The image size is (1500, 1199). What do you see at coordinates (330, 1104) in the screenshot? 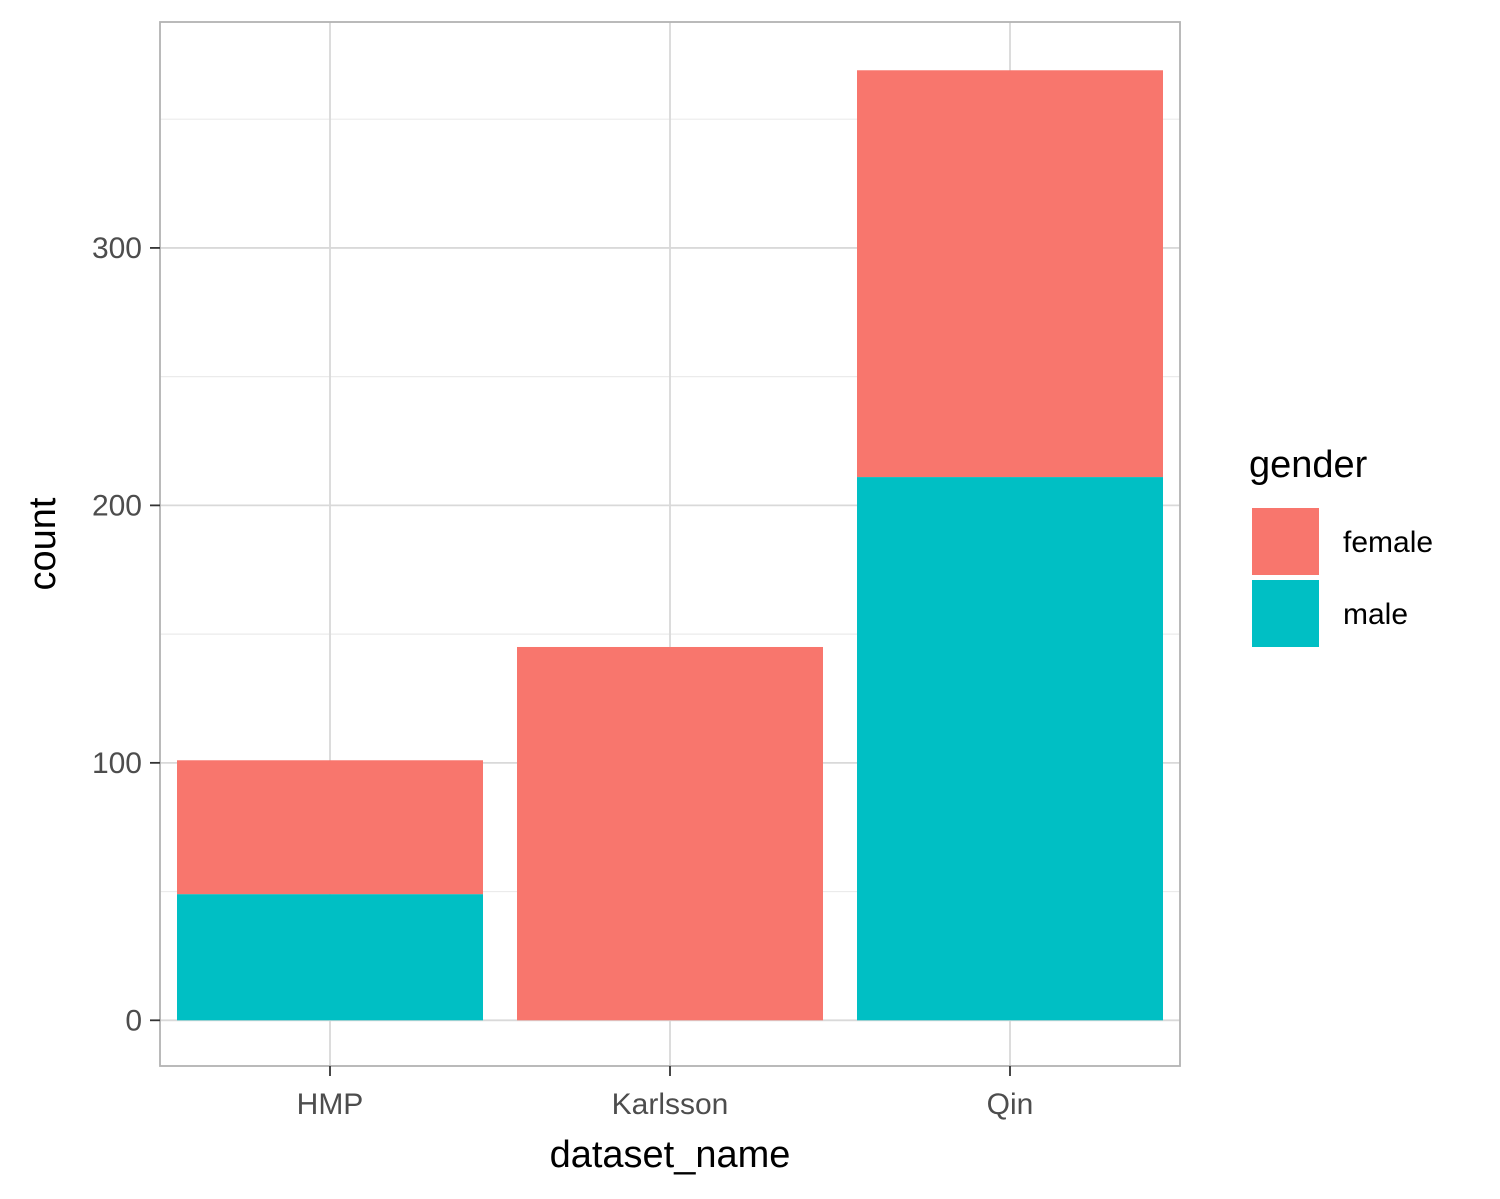
I see `x-tick-label: HMP` at bounding box center [330, 1104].